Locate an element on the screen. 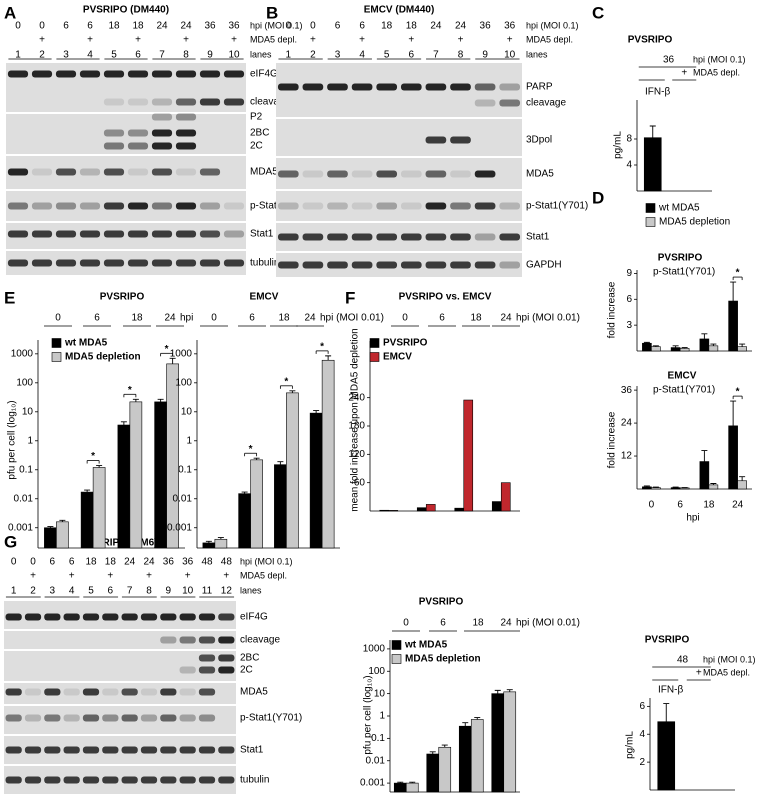 The width and height of the screenshot is (760, 797). y-tick-label: 36 is located at coordinates (627, 390).